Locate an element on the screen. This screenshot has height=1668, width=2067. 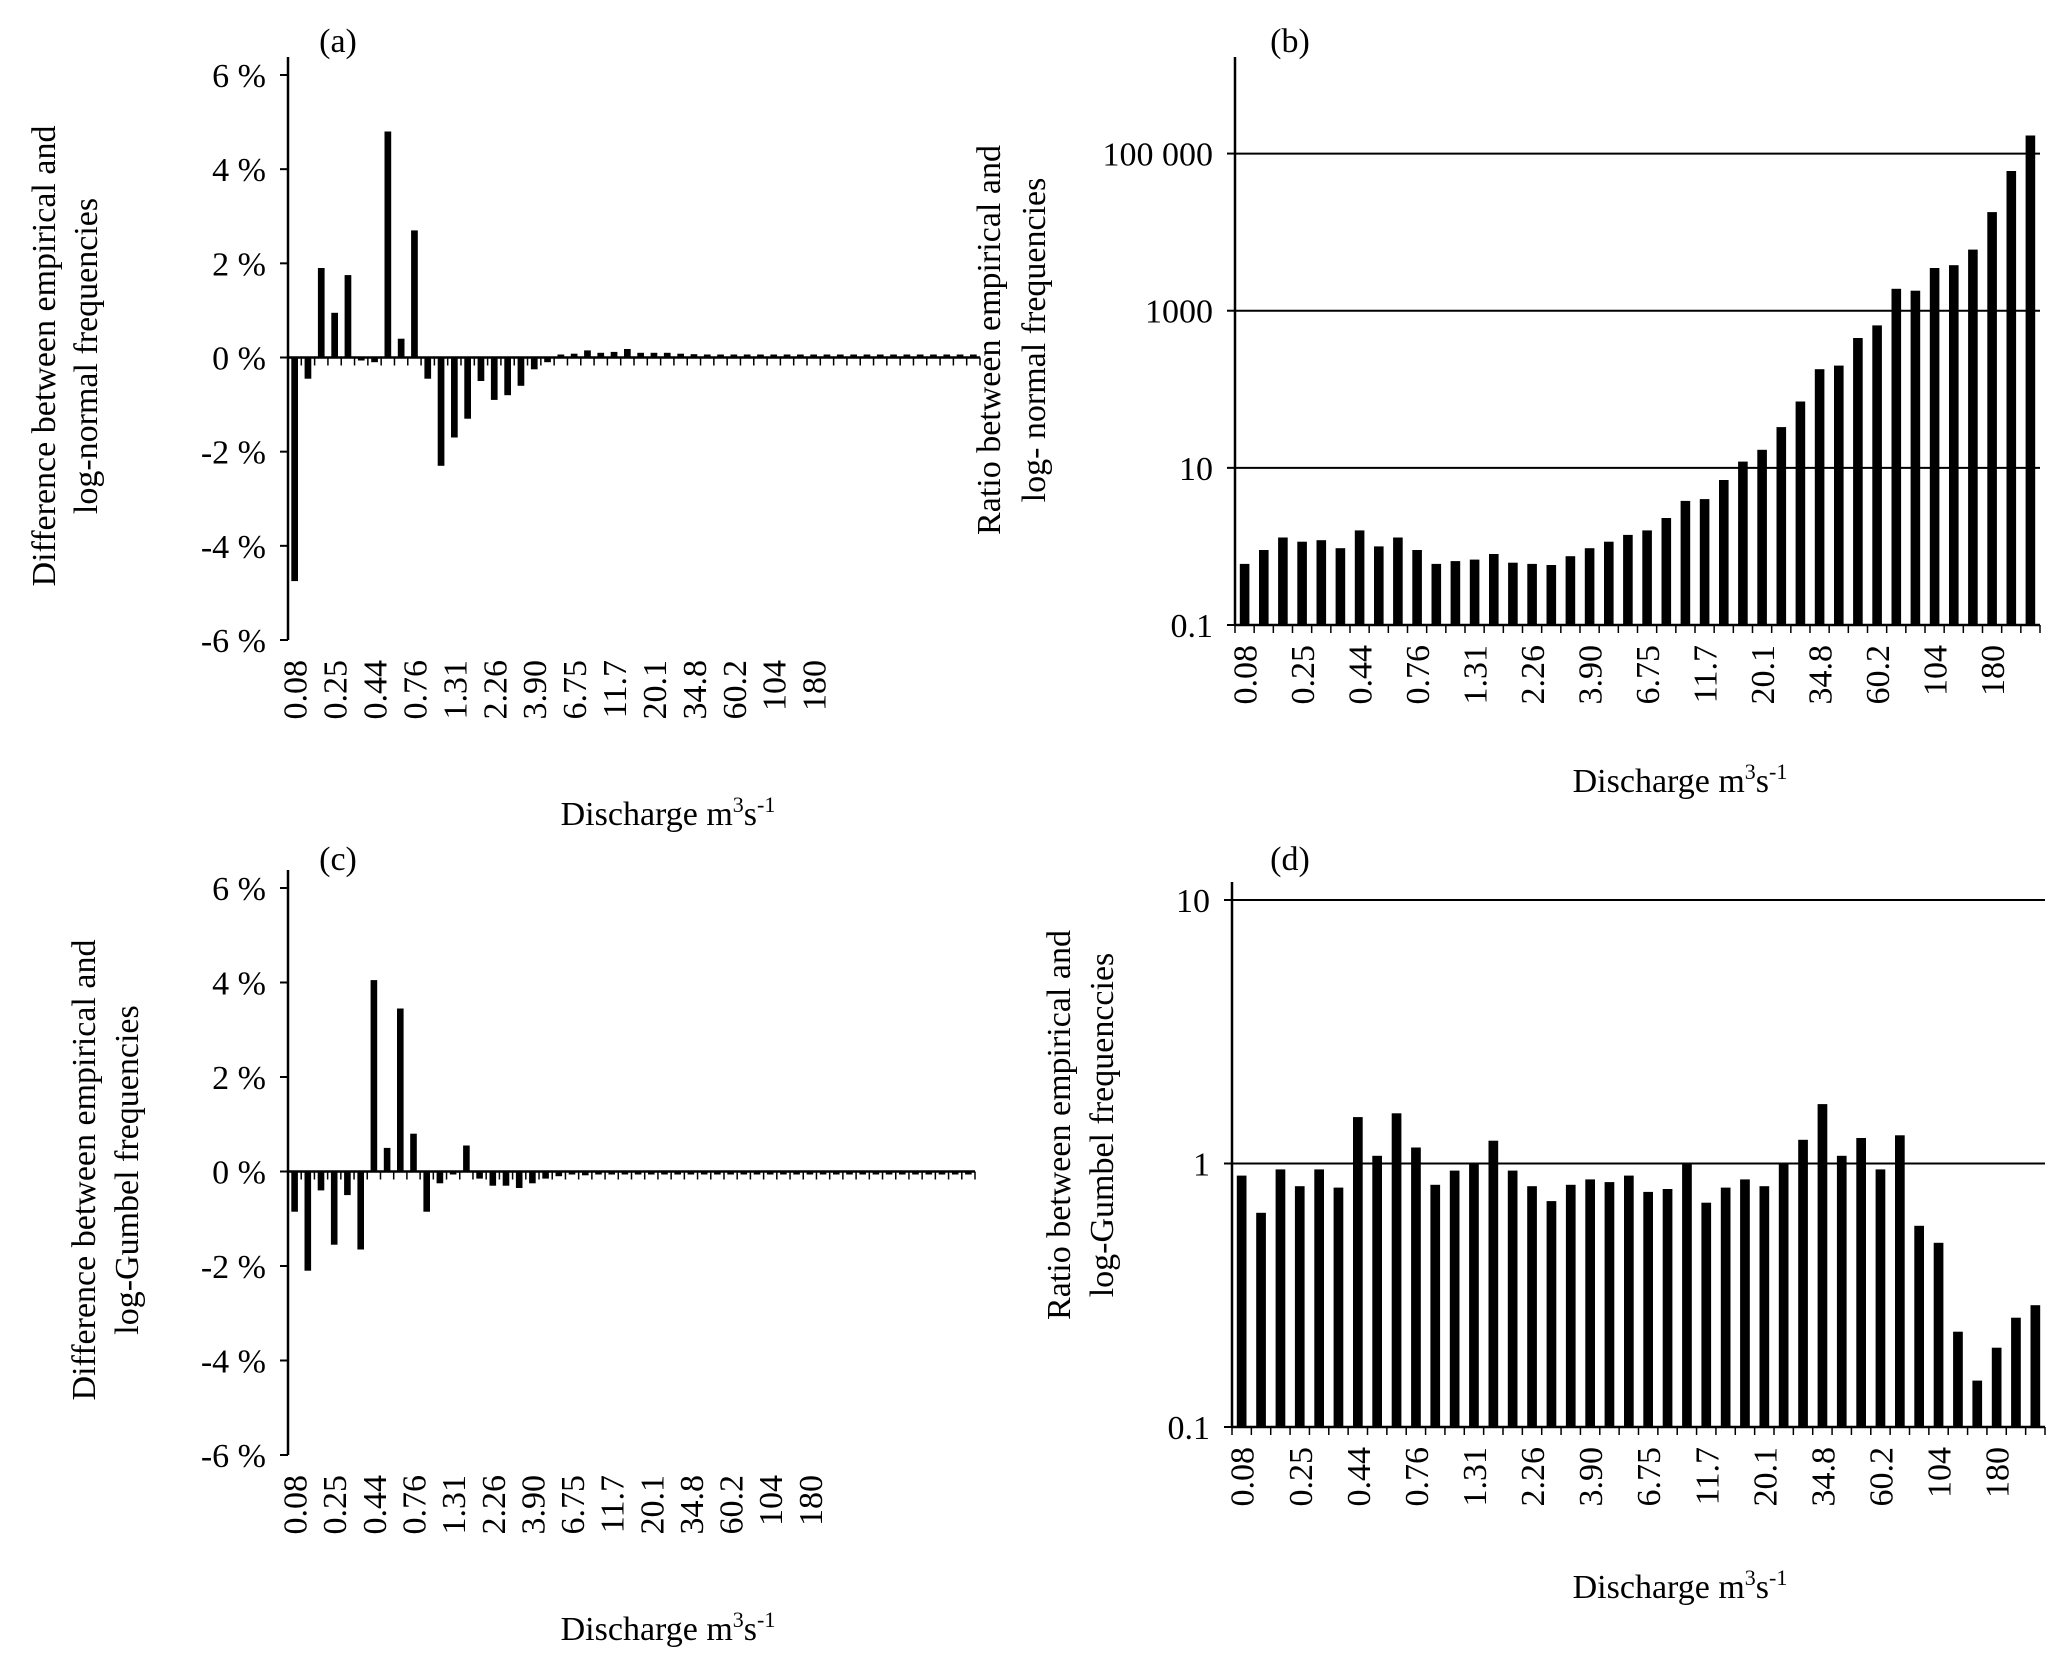
panel-a-xtick-label: 60.2 is located at coordinates (735, 690).